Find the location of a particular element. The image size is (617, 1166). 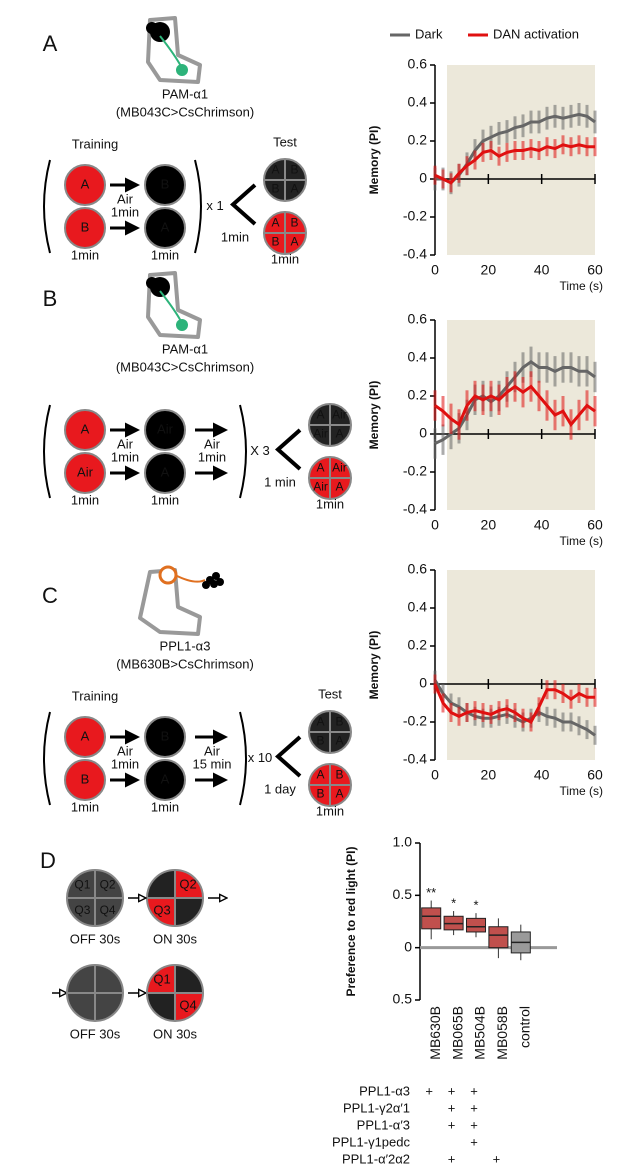

significance: ** is located at coordinates (431, 892).